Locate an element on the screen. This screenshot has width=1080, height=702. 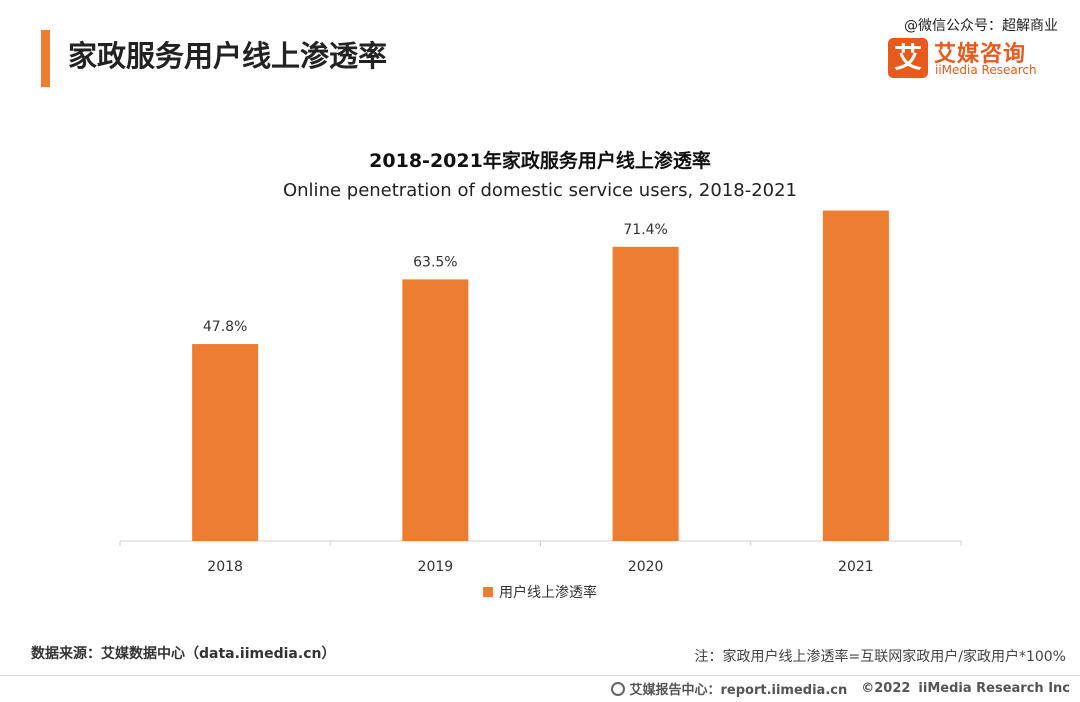
legend-swatch is located at coordinates (488, 592).